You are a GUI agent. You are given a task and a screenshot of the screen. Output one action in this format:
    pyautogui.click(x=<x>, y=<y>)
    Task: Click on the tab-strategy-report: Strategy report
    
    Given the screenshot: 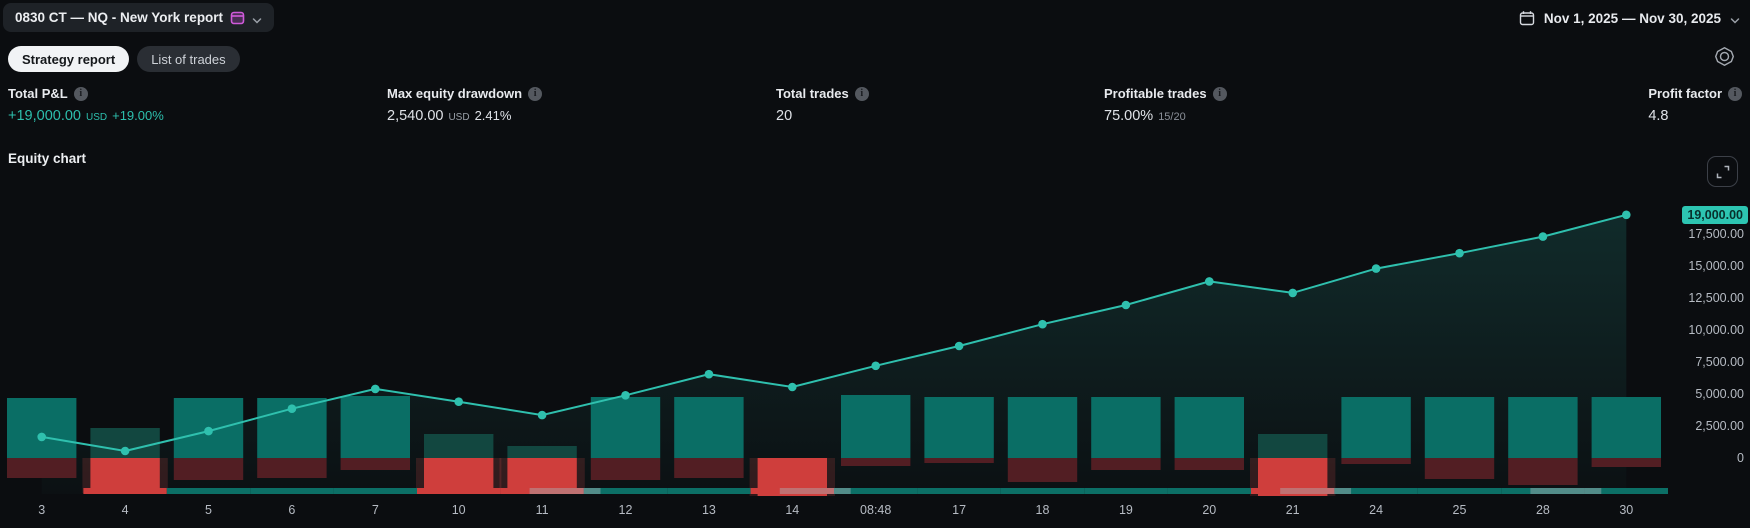 What is the action you would take?
    pyautogui.click(x=69, y=59)
    